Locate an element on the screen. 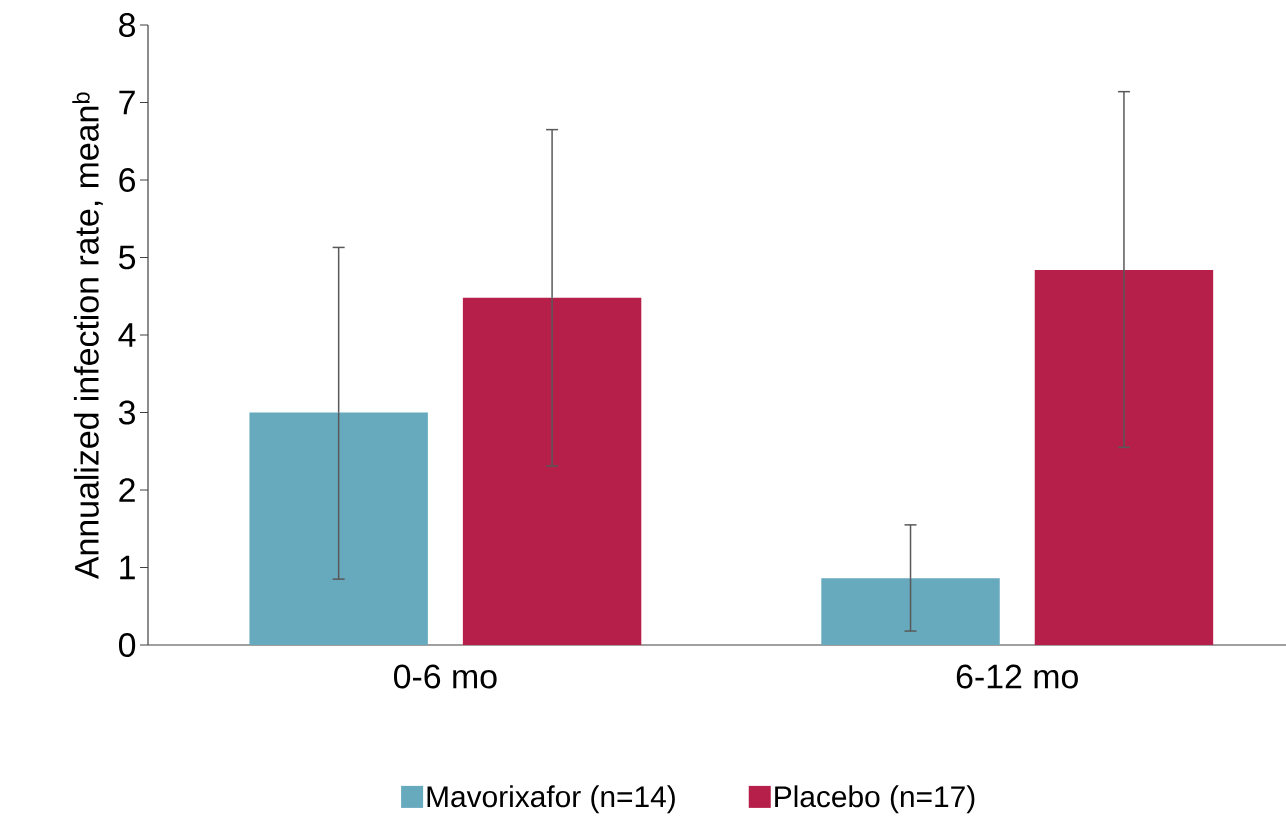 Image resolution: width=1286 pixels, height=816 pixels. y-tick-label: 4 is located at coordinates (127, 335).